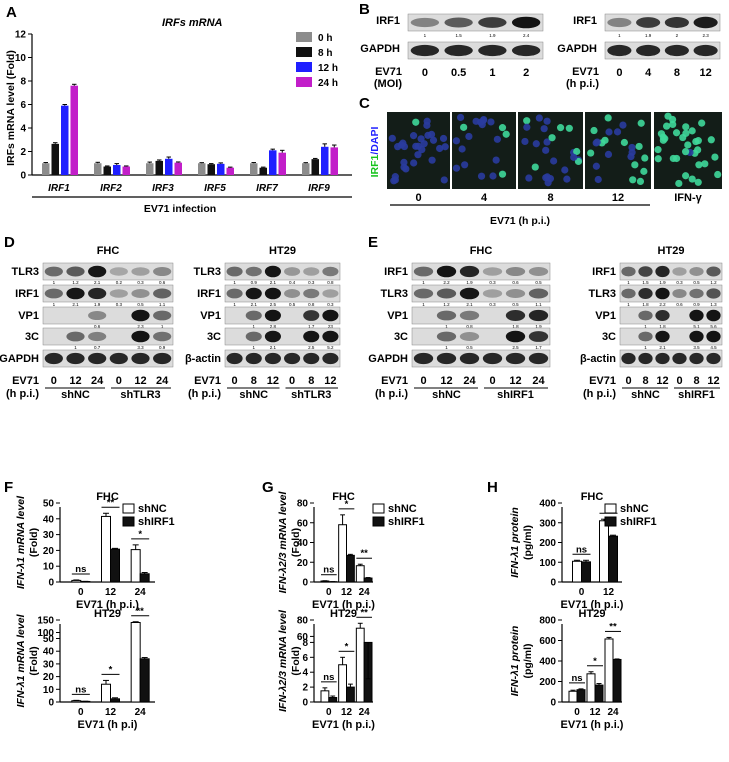 This screenshot has height=762, width=729. I want to click on panel-e-left-quant: 0.8, so click(469, 326).